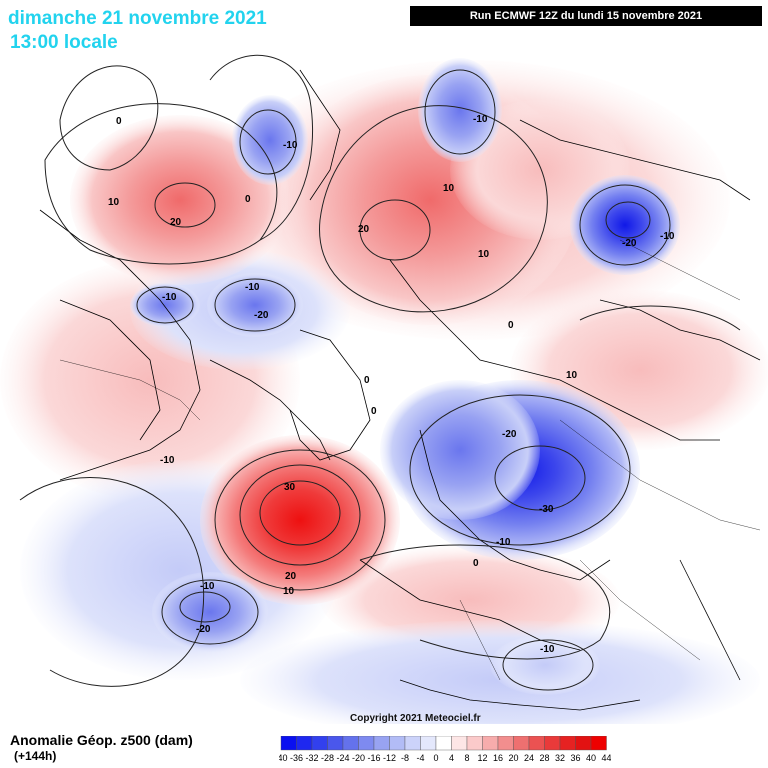  I want to click on legend-tick-label: -36, so click(296, 758).